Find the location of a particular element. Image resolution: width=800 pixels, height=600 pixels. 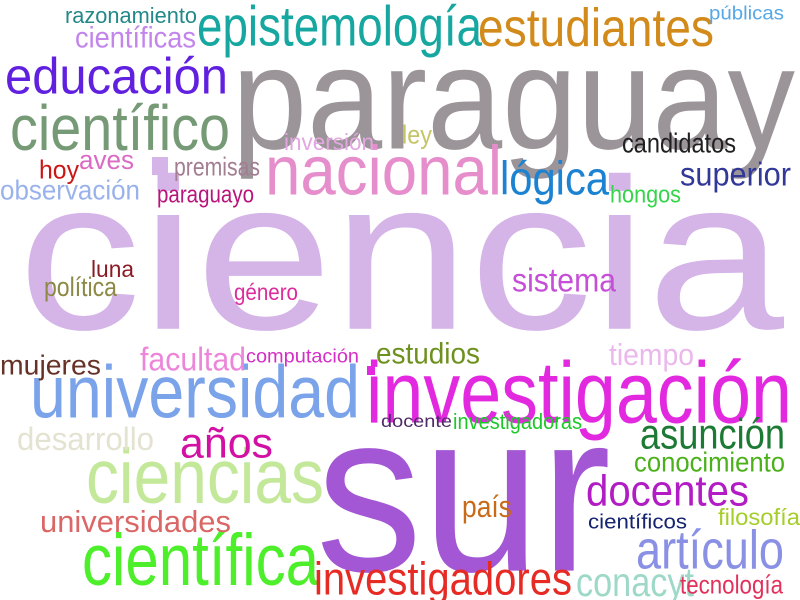

word-genero: género is located at coordinates (266, 292).